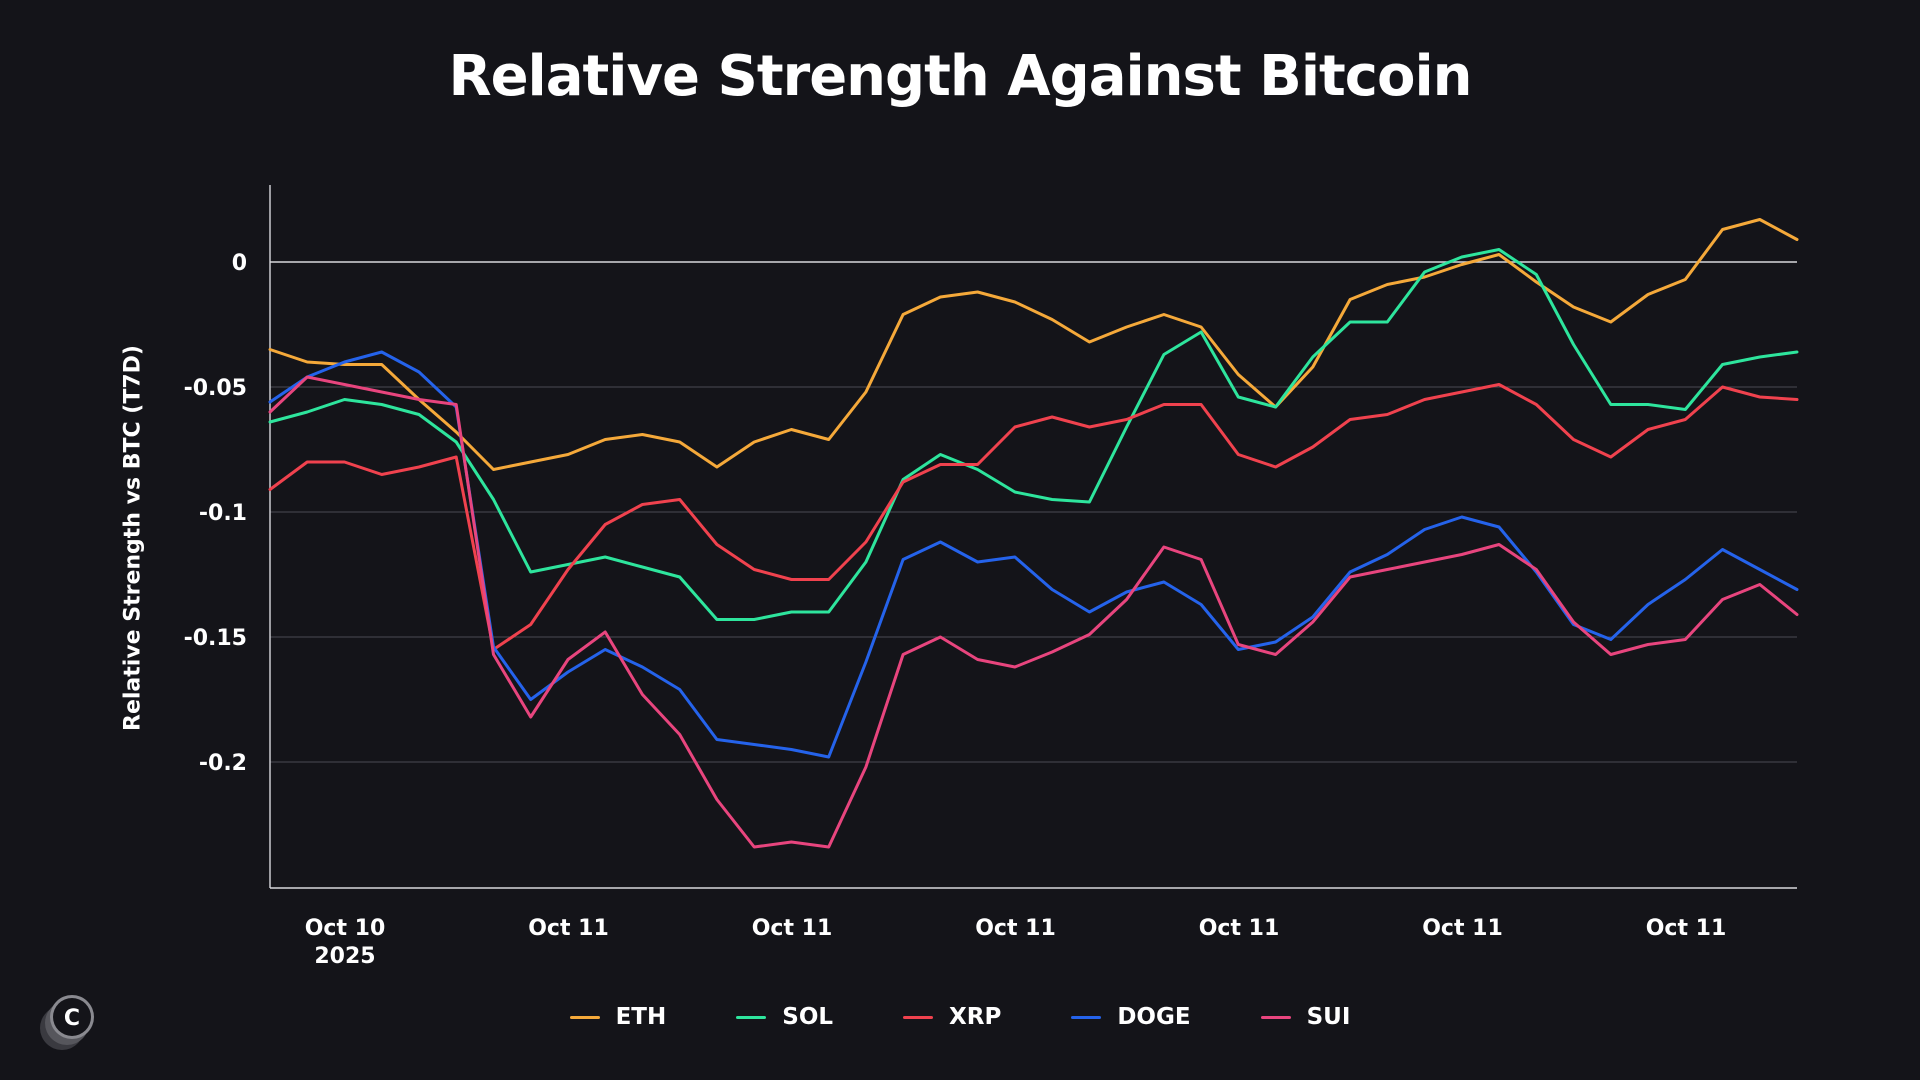 The image size is (1920, 1080). Describe the element at coordinates (223, 763) in the screenshot. I see `y-tick-label: -0.2` at that location.